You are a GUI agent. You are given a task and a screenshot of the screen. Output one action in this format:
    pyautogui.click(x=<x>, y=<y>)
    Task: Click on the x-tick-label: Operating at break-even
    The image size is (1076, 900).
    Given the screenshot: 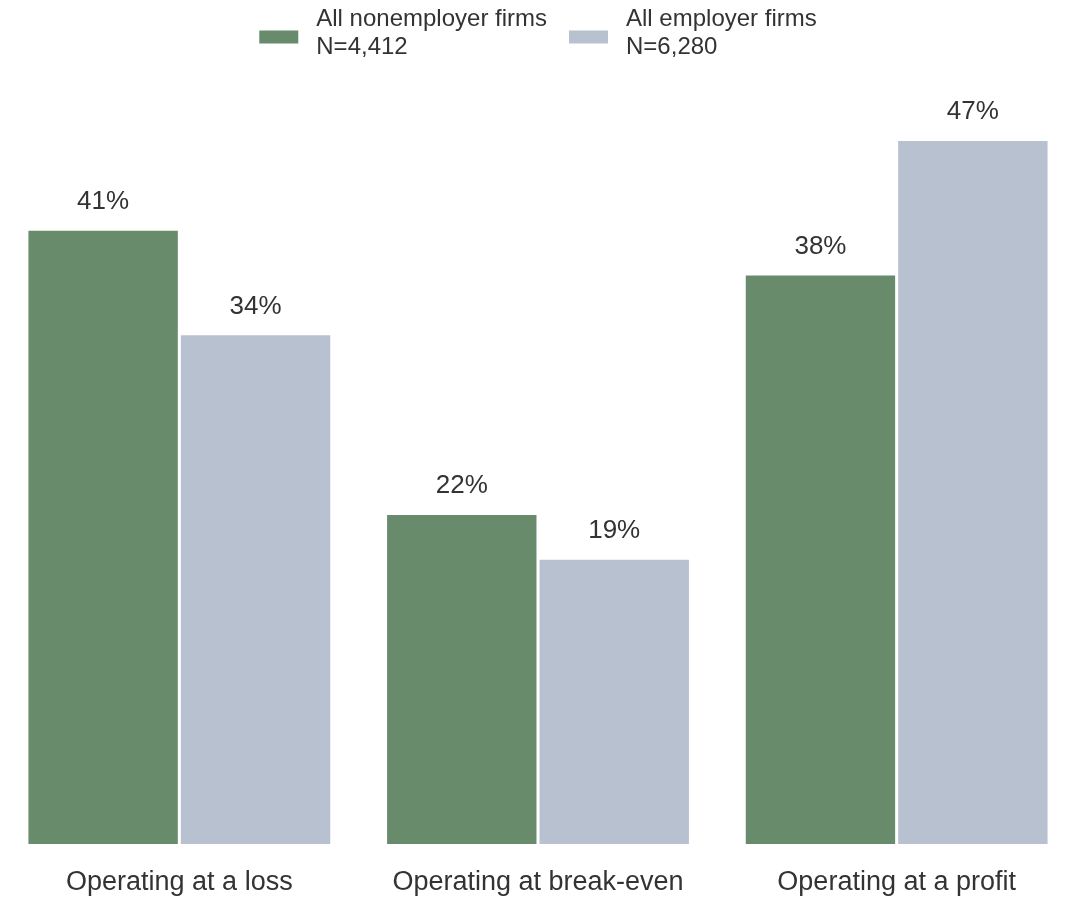 What is the action you would take?
    pyautogui.click(x=538, y=880)
    